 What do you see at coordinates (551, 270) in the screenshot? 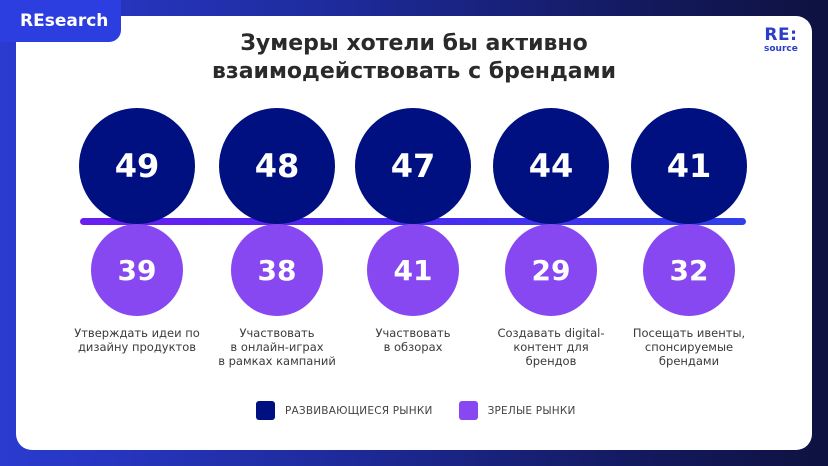
I see `mature-value-circle: 29` at bounding box center [551, 270].